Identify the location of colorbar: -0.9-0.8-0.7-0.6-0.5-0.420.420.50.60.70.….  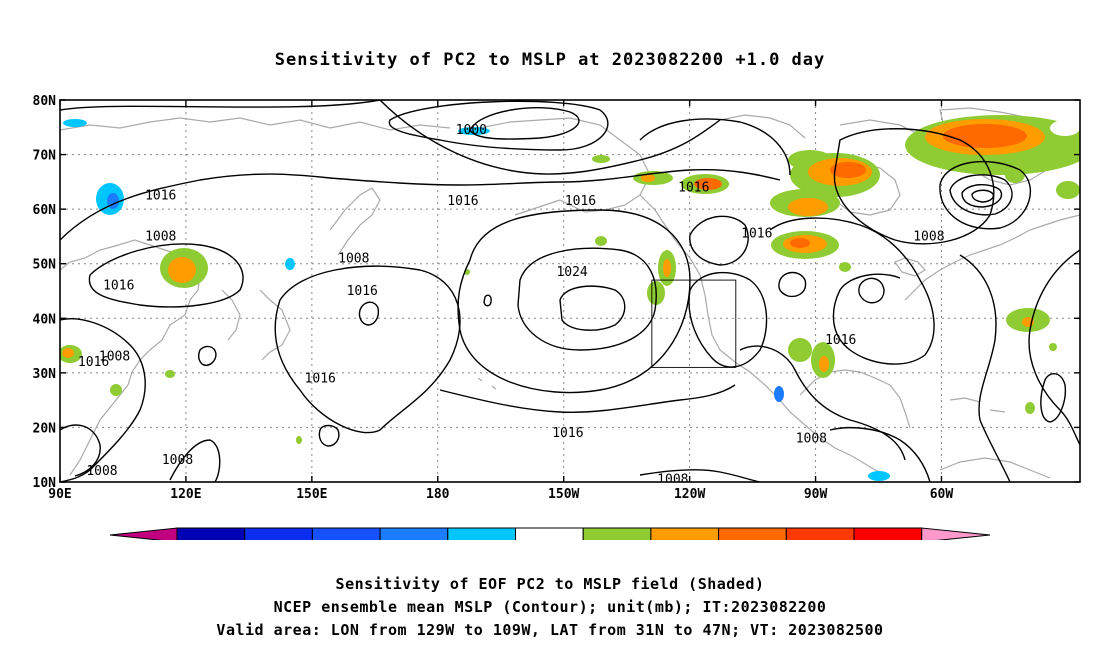
(550, 533).